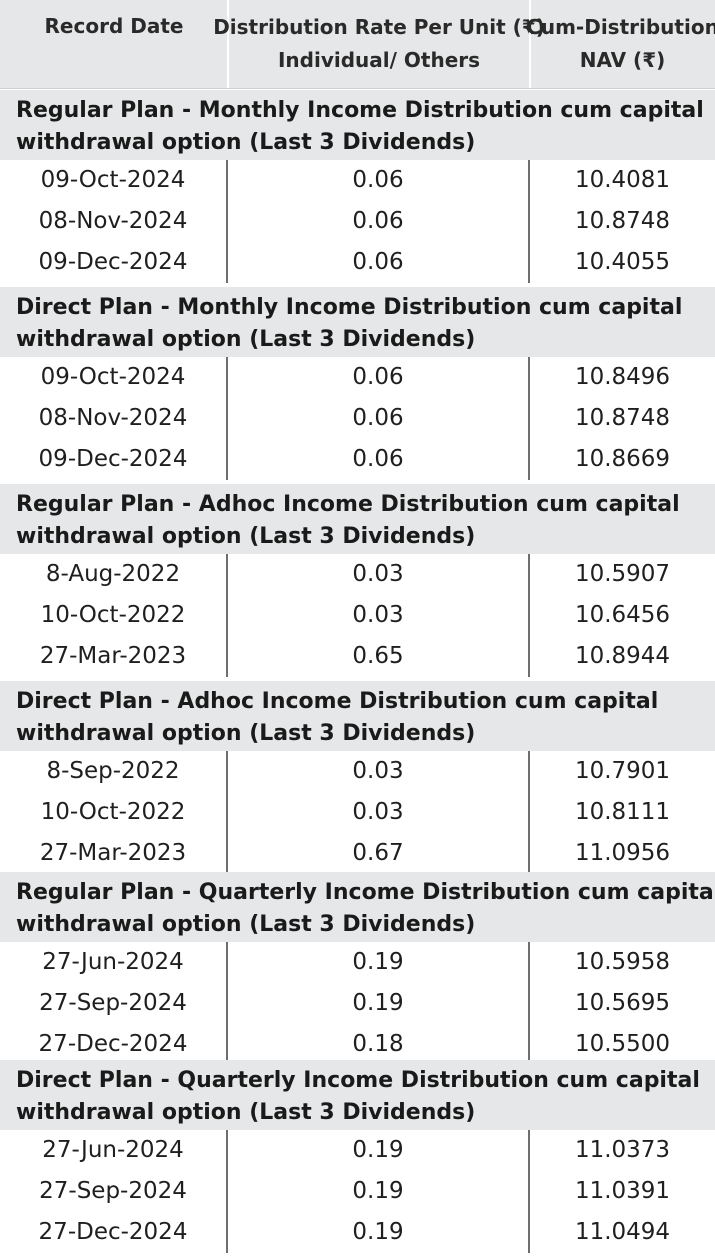 The width and height of the screenshot is (715, 1258). Describe the element at coordinates (620, 27) in the screenshot. I see `header-nav-line1: Cum-Distribution` at that location.